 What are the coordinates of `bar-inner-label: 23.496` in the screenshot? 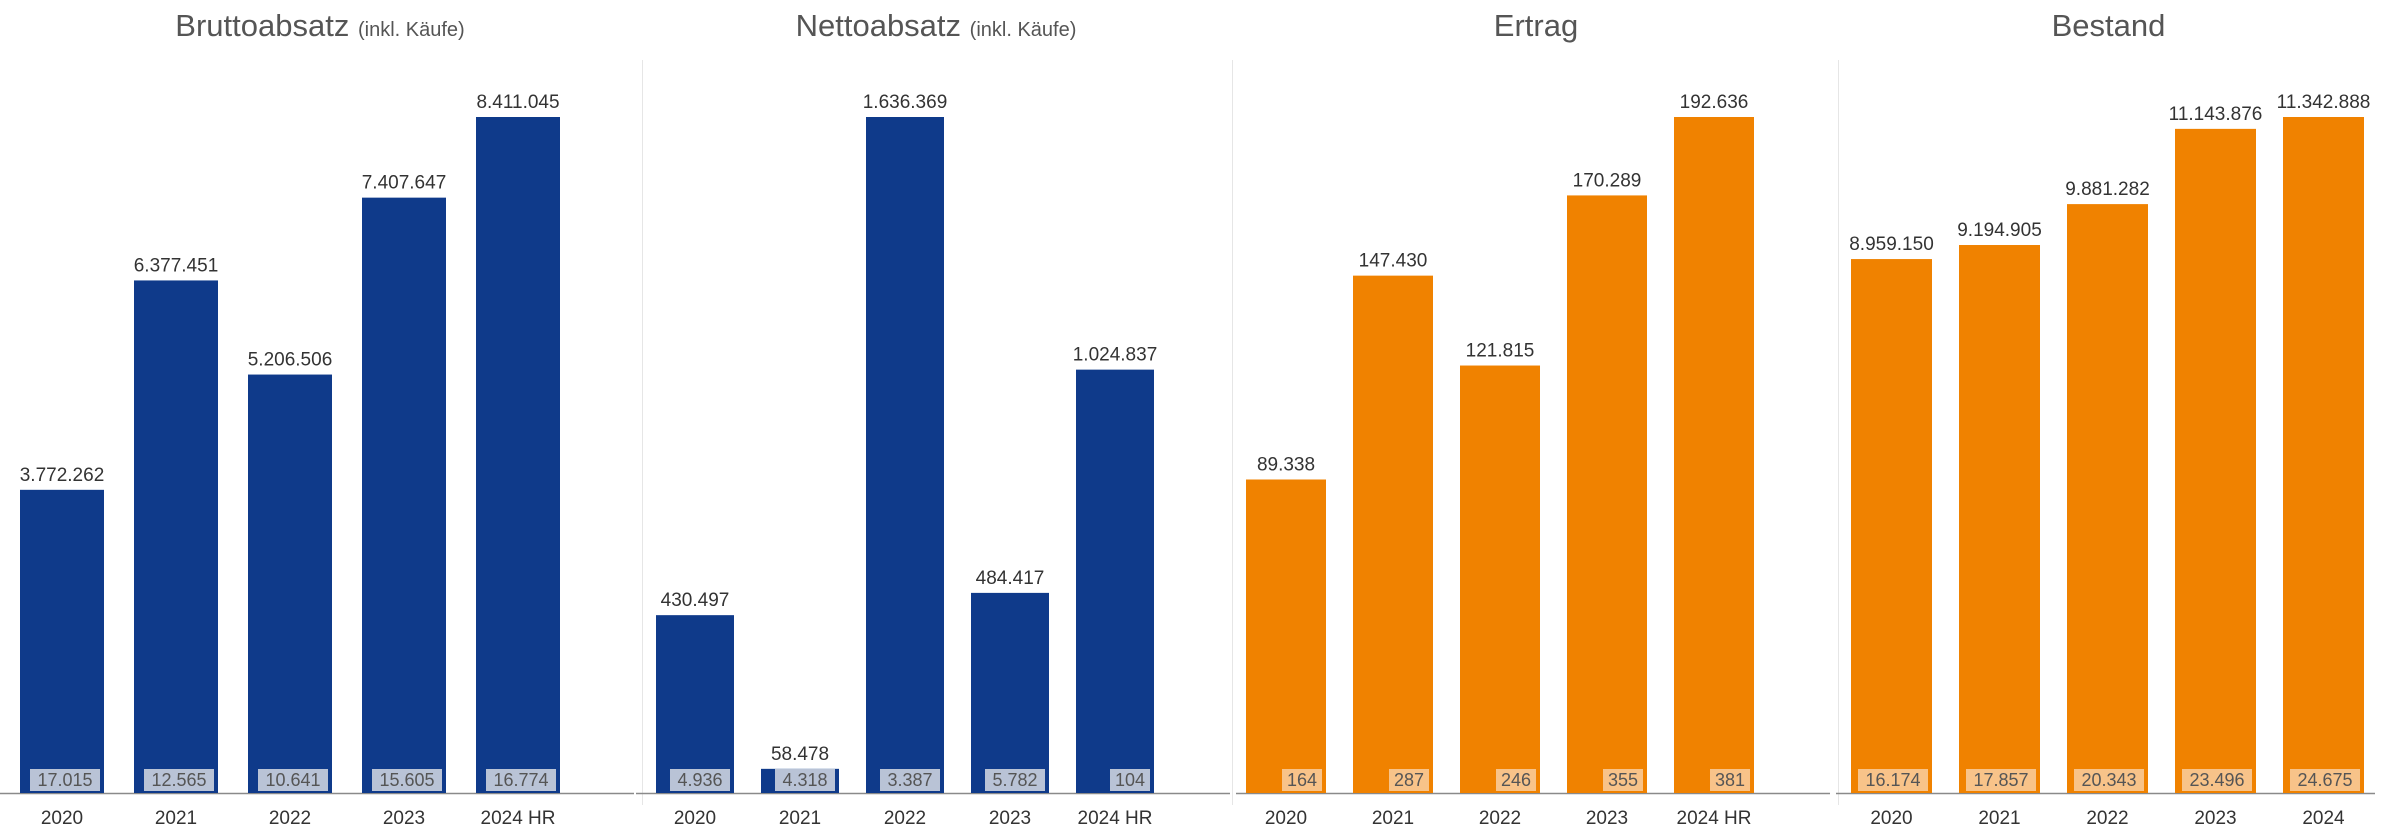 It's located at (2216, 780).